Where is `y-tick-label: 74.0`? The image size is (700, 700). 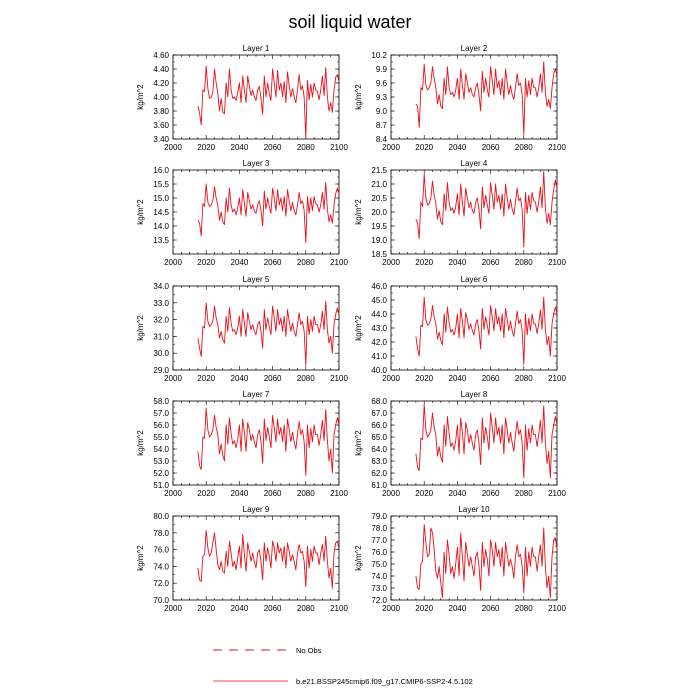
y-tick-label: 74.0 is located at coordinates (379, 576).